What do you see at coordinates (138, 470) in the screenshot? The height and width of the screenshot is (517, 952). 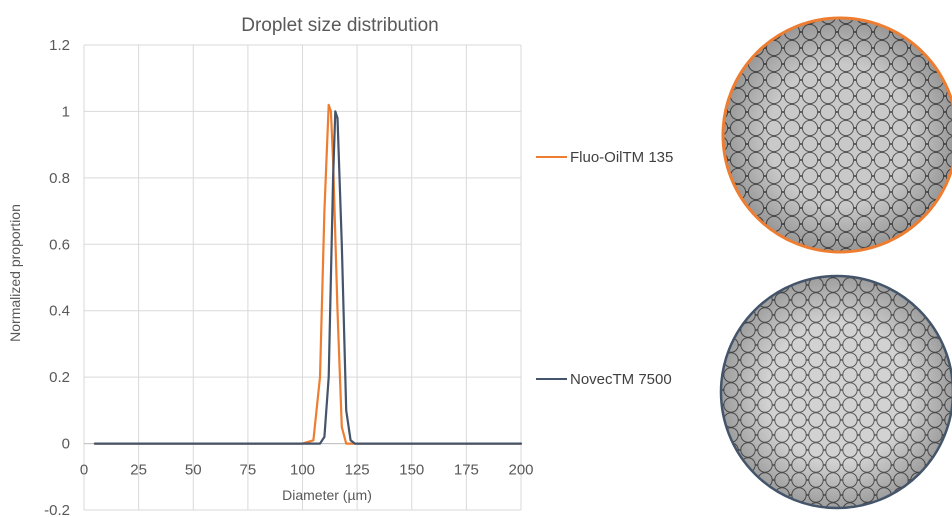 I see `x-tick-label: 25` at bounding box center [138, 470].